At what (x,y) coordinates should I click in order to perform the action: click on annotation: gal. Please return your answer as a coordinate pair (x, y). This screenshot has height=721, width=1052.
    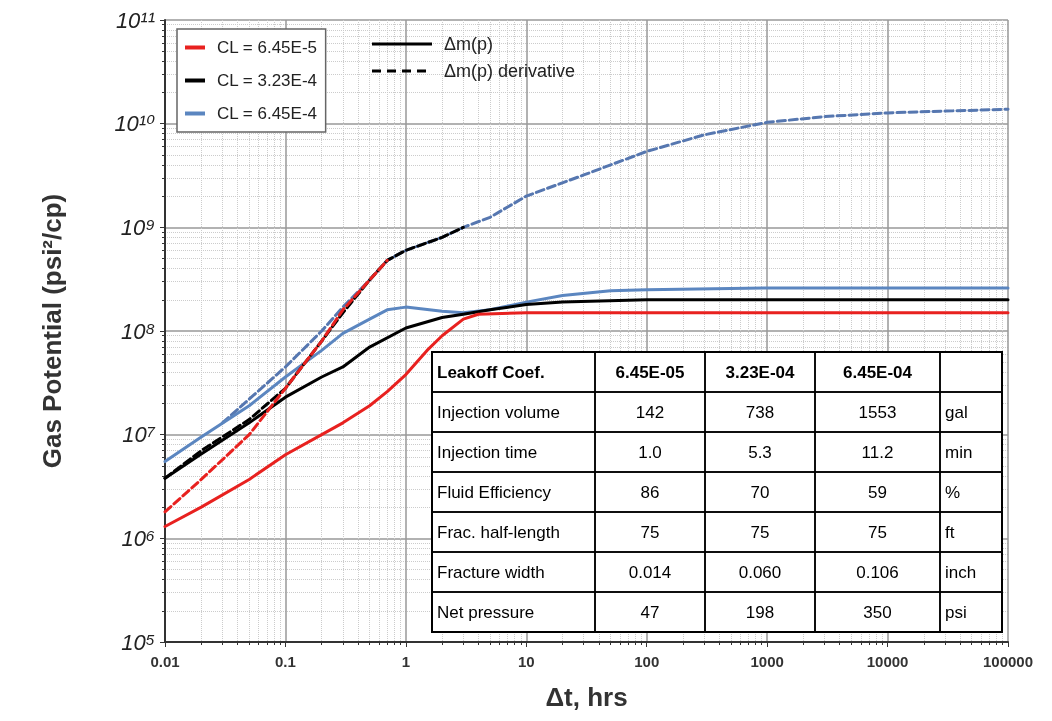
    Looking at the image, I should click on (956, 412).